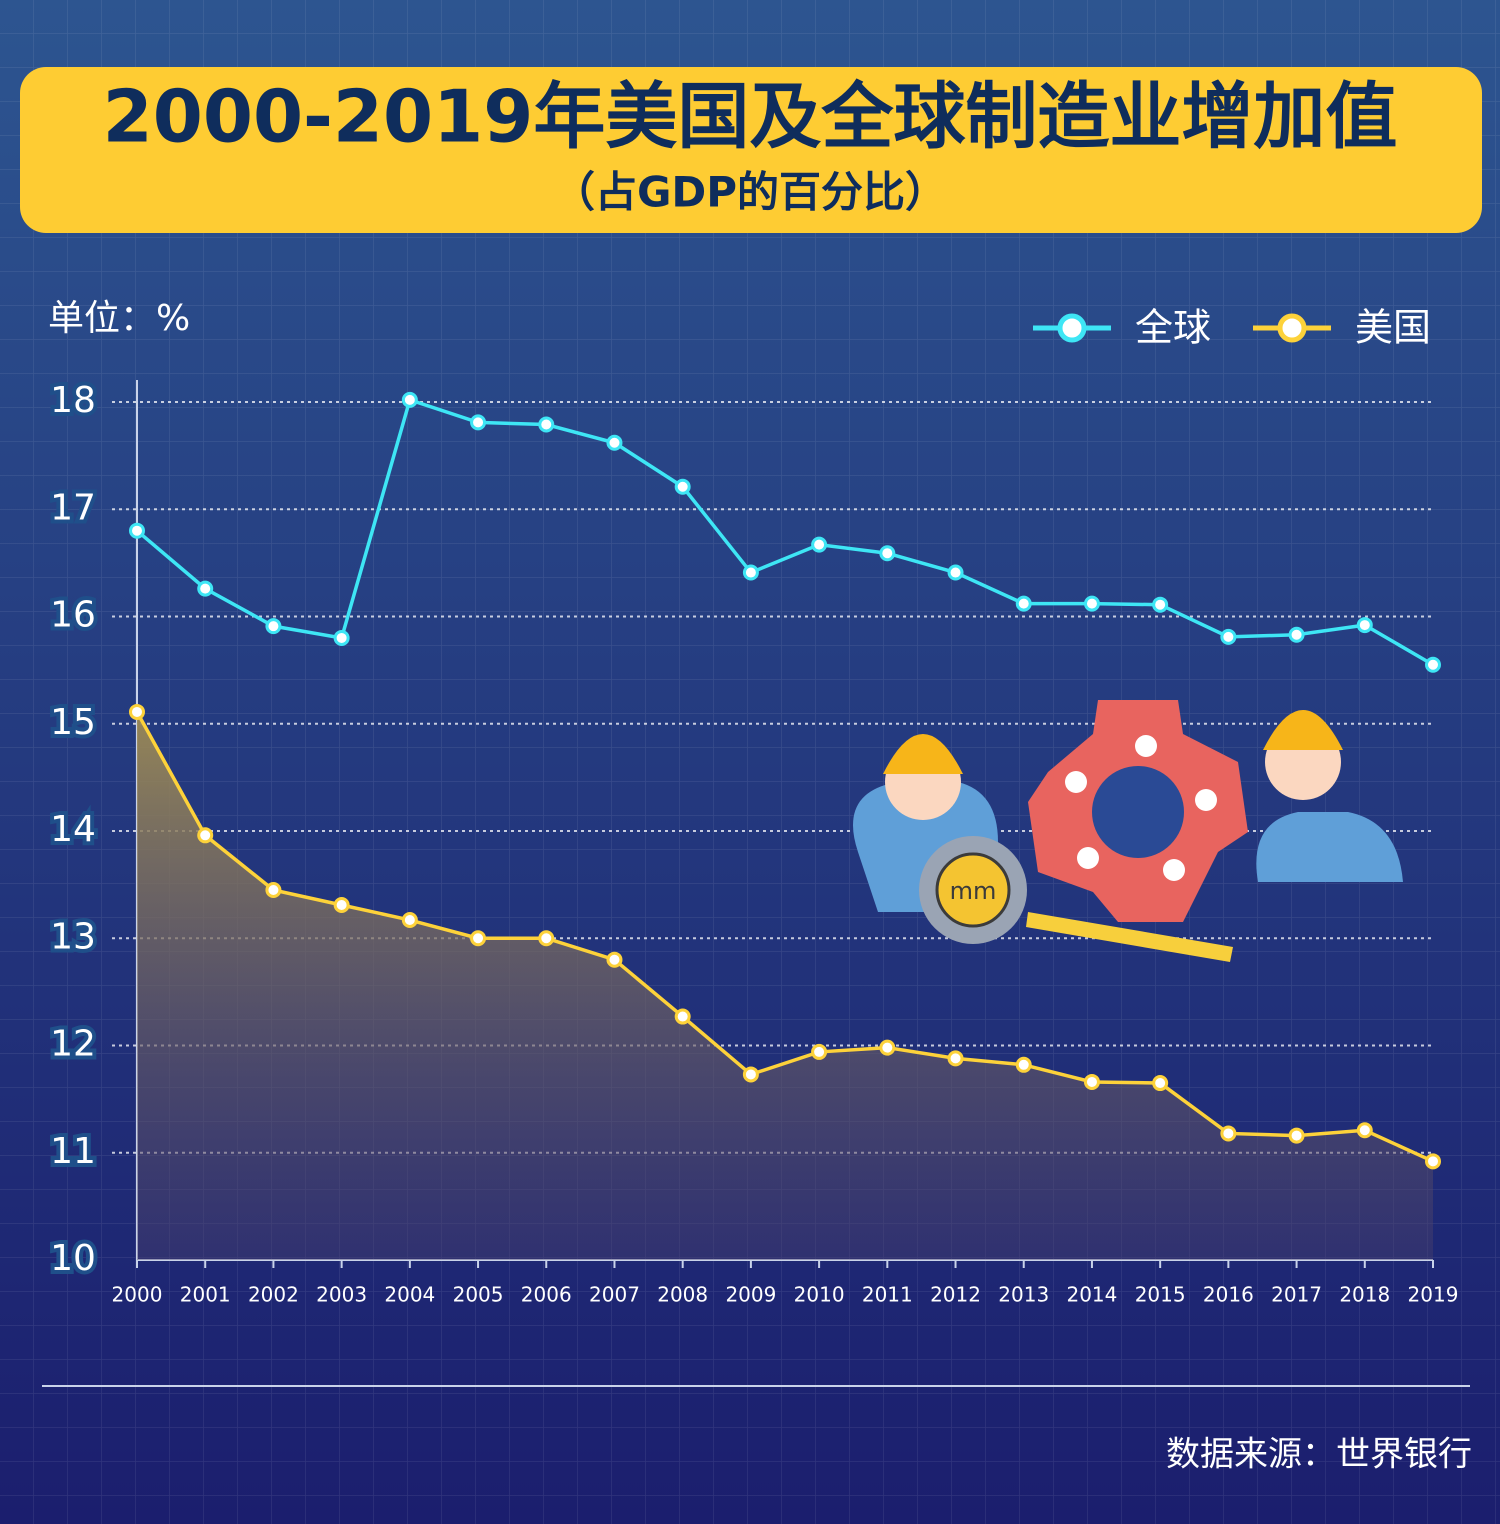  Describe the element at coordinates (73, 615) in the screenshot. I see `y-tick-label: 16` at that location.